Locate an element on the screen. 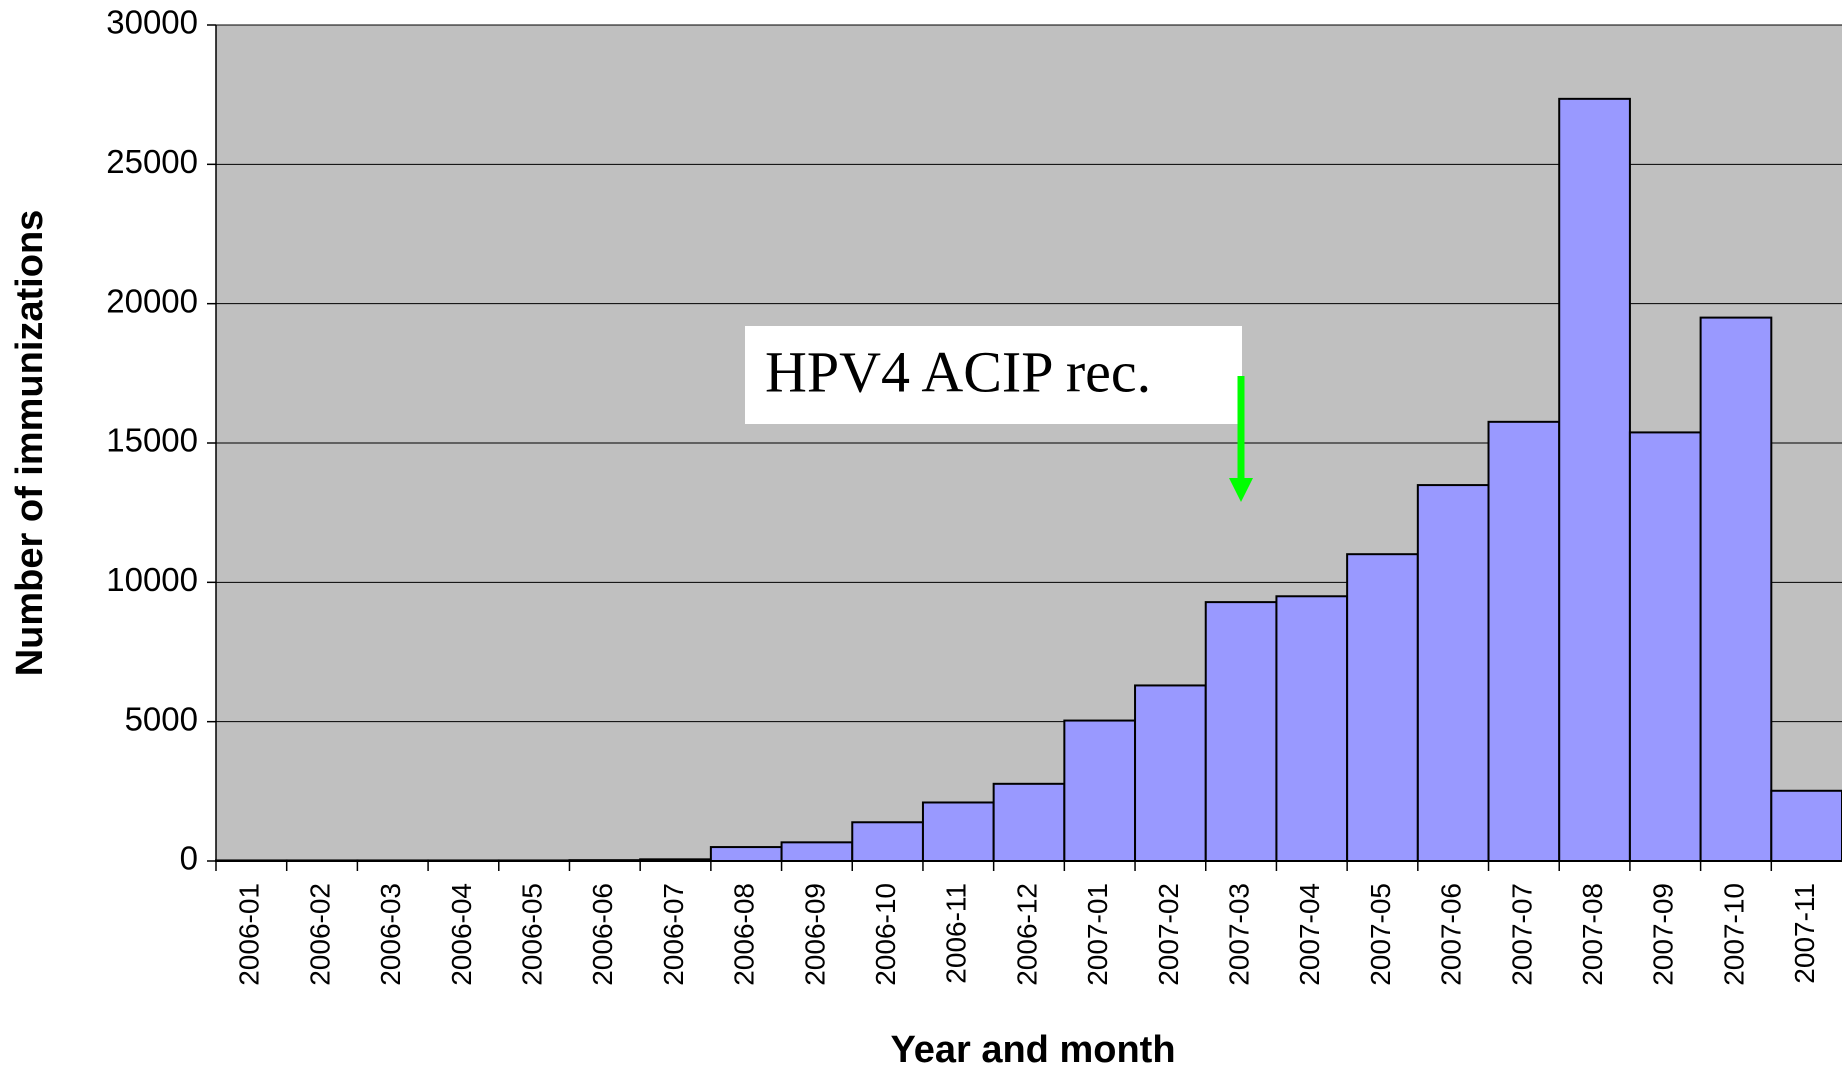  annotation-box is located at coordinates (993, 375).